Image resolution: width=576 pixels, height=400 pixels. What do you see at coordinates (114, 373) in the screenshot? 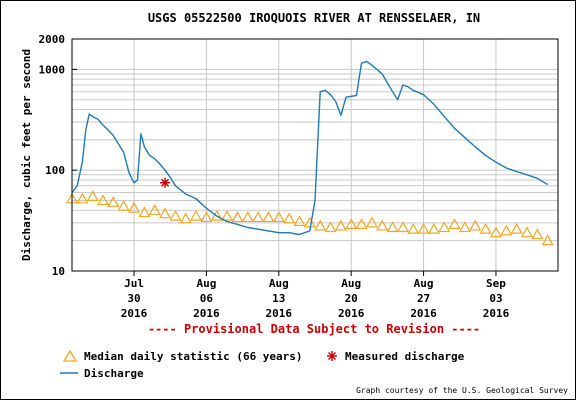
I see `legend-discharge-label: Discharge` at bounding box center [114, 373].